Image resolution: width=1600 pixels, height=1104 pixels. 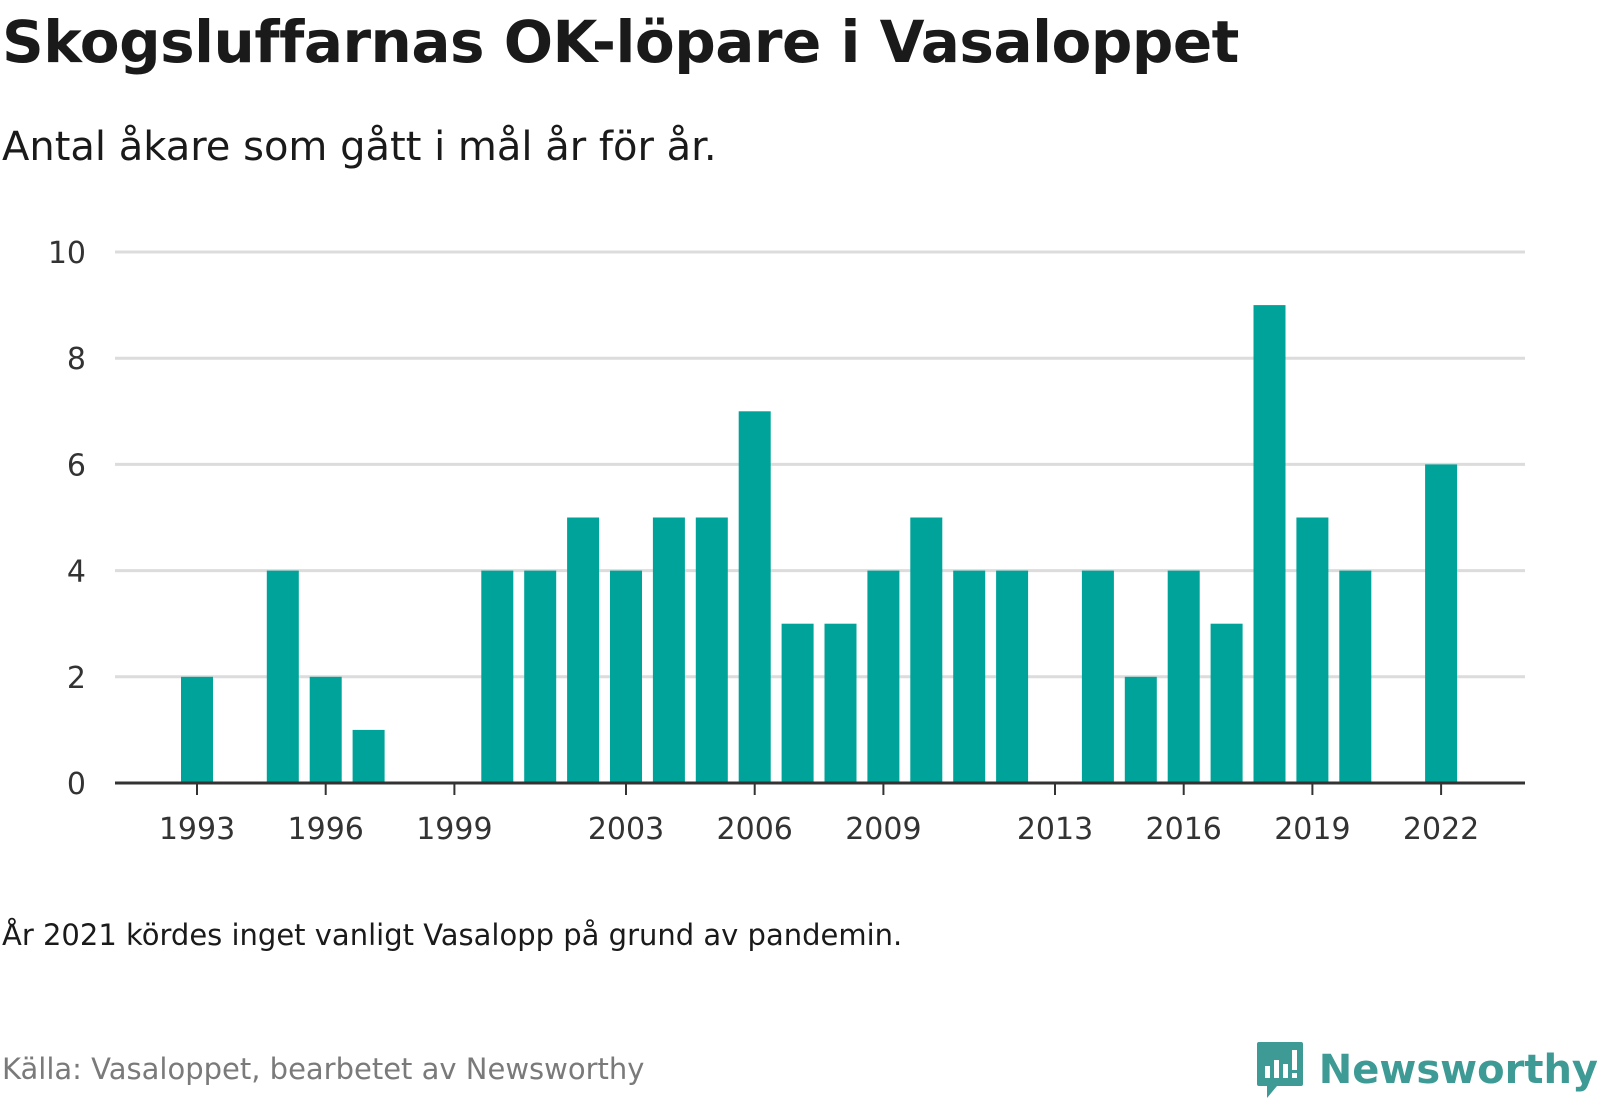 What do you see at coordinates (1458, 1070) in the screenshot?
I see `brand-name: Newsworthy` at bounding box center [1458, 1070].